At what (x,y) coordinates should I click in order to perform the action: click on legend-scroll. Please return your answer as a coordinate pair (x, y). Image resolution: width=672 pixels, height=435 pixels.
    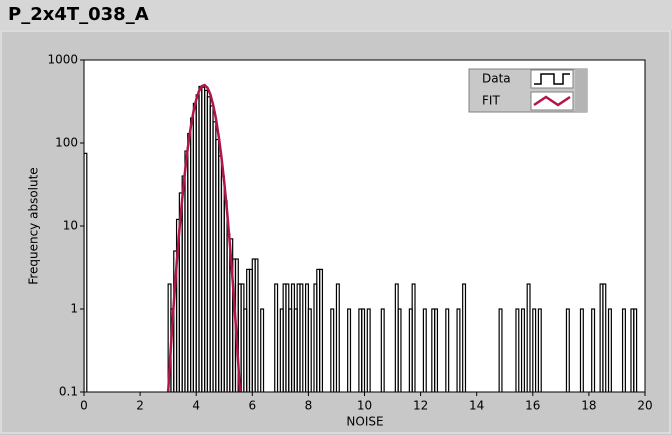
    Looking at the image, I should click on (581, 90).